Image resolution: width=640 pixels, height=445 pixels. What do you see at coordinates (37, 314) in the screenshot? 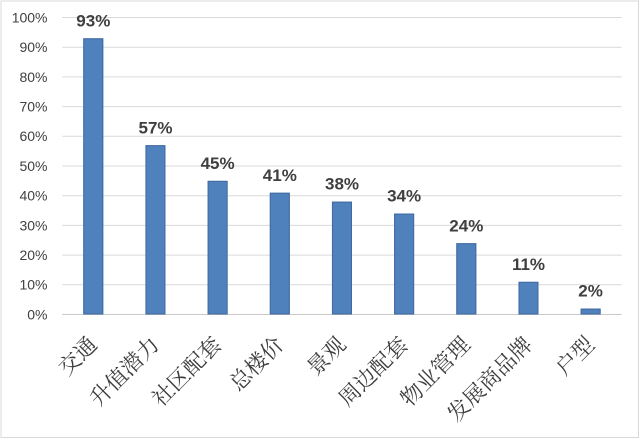
I see `svg-text: 0%` at bounding box center [37, 314].